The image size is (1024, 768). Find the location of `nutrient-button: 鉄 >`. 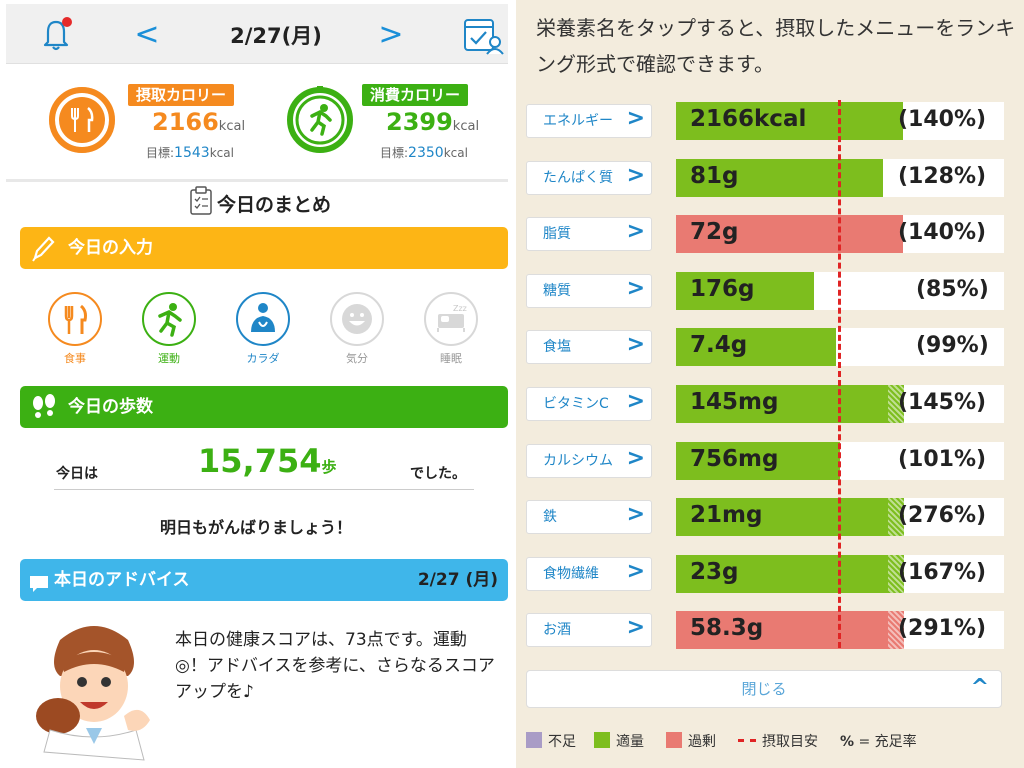

nutrient-button: 鉄 > is located at coordinates (589, 517).